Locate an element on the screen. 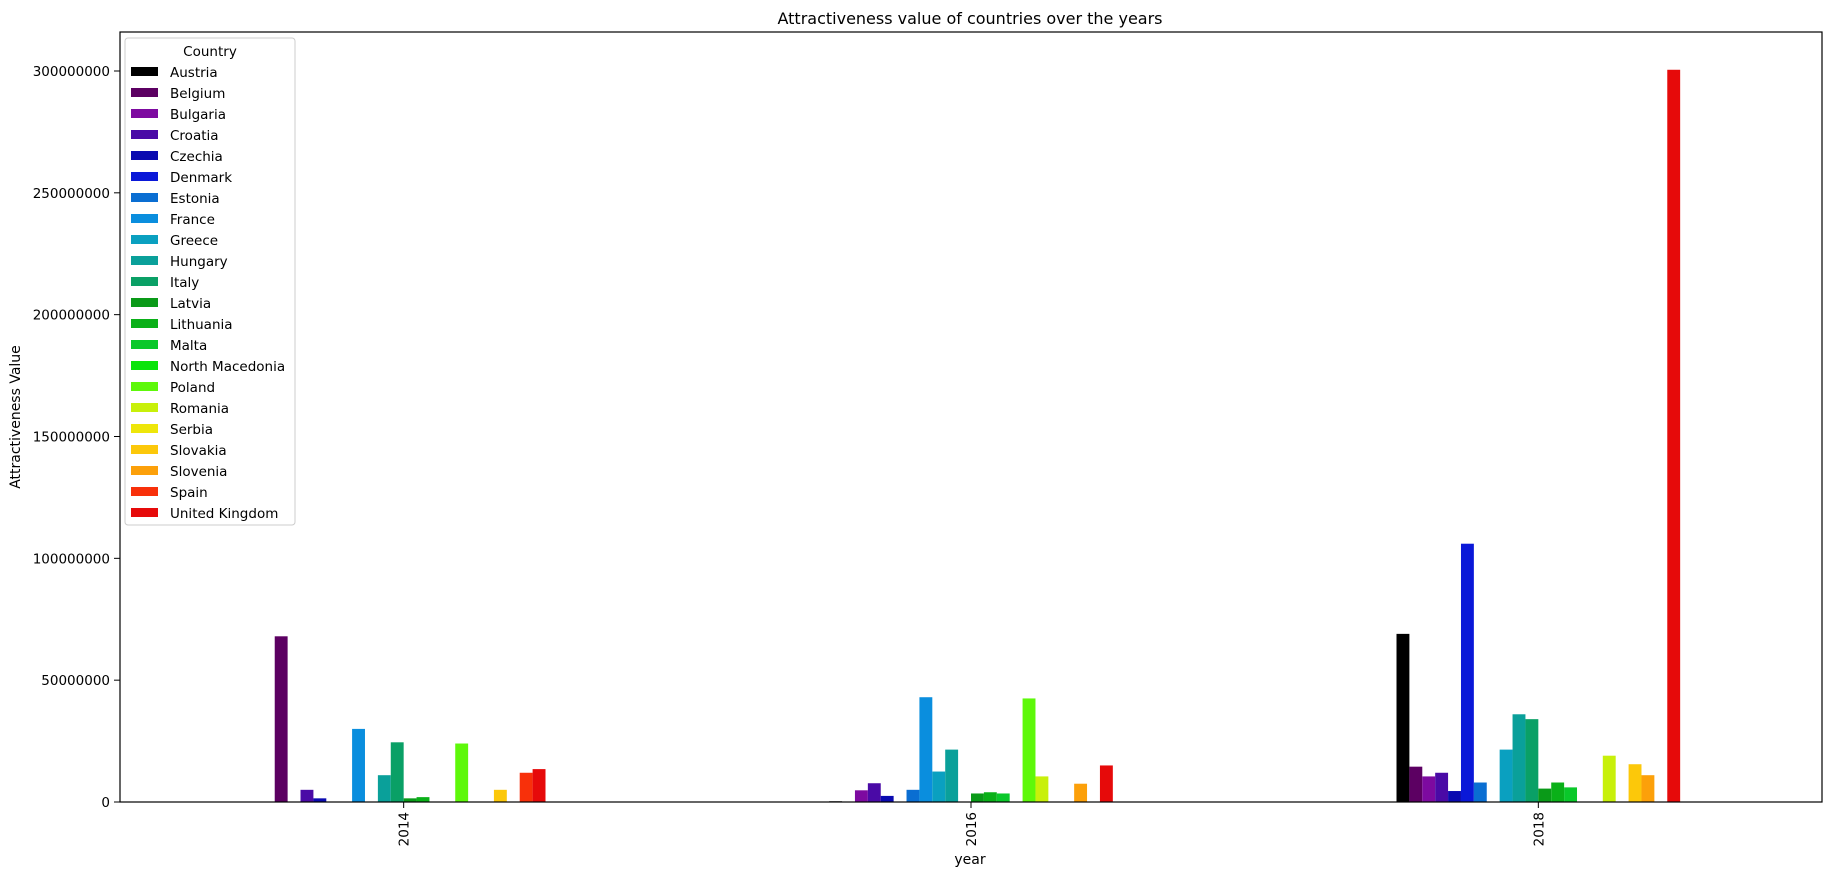  legend-label: Greece is located at coordinates (194, 241).